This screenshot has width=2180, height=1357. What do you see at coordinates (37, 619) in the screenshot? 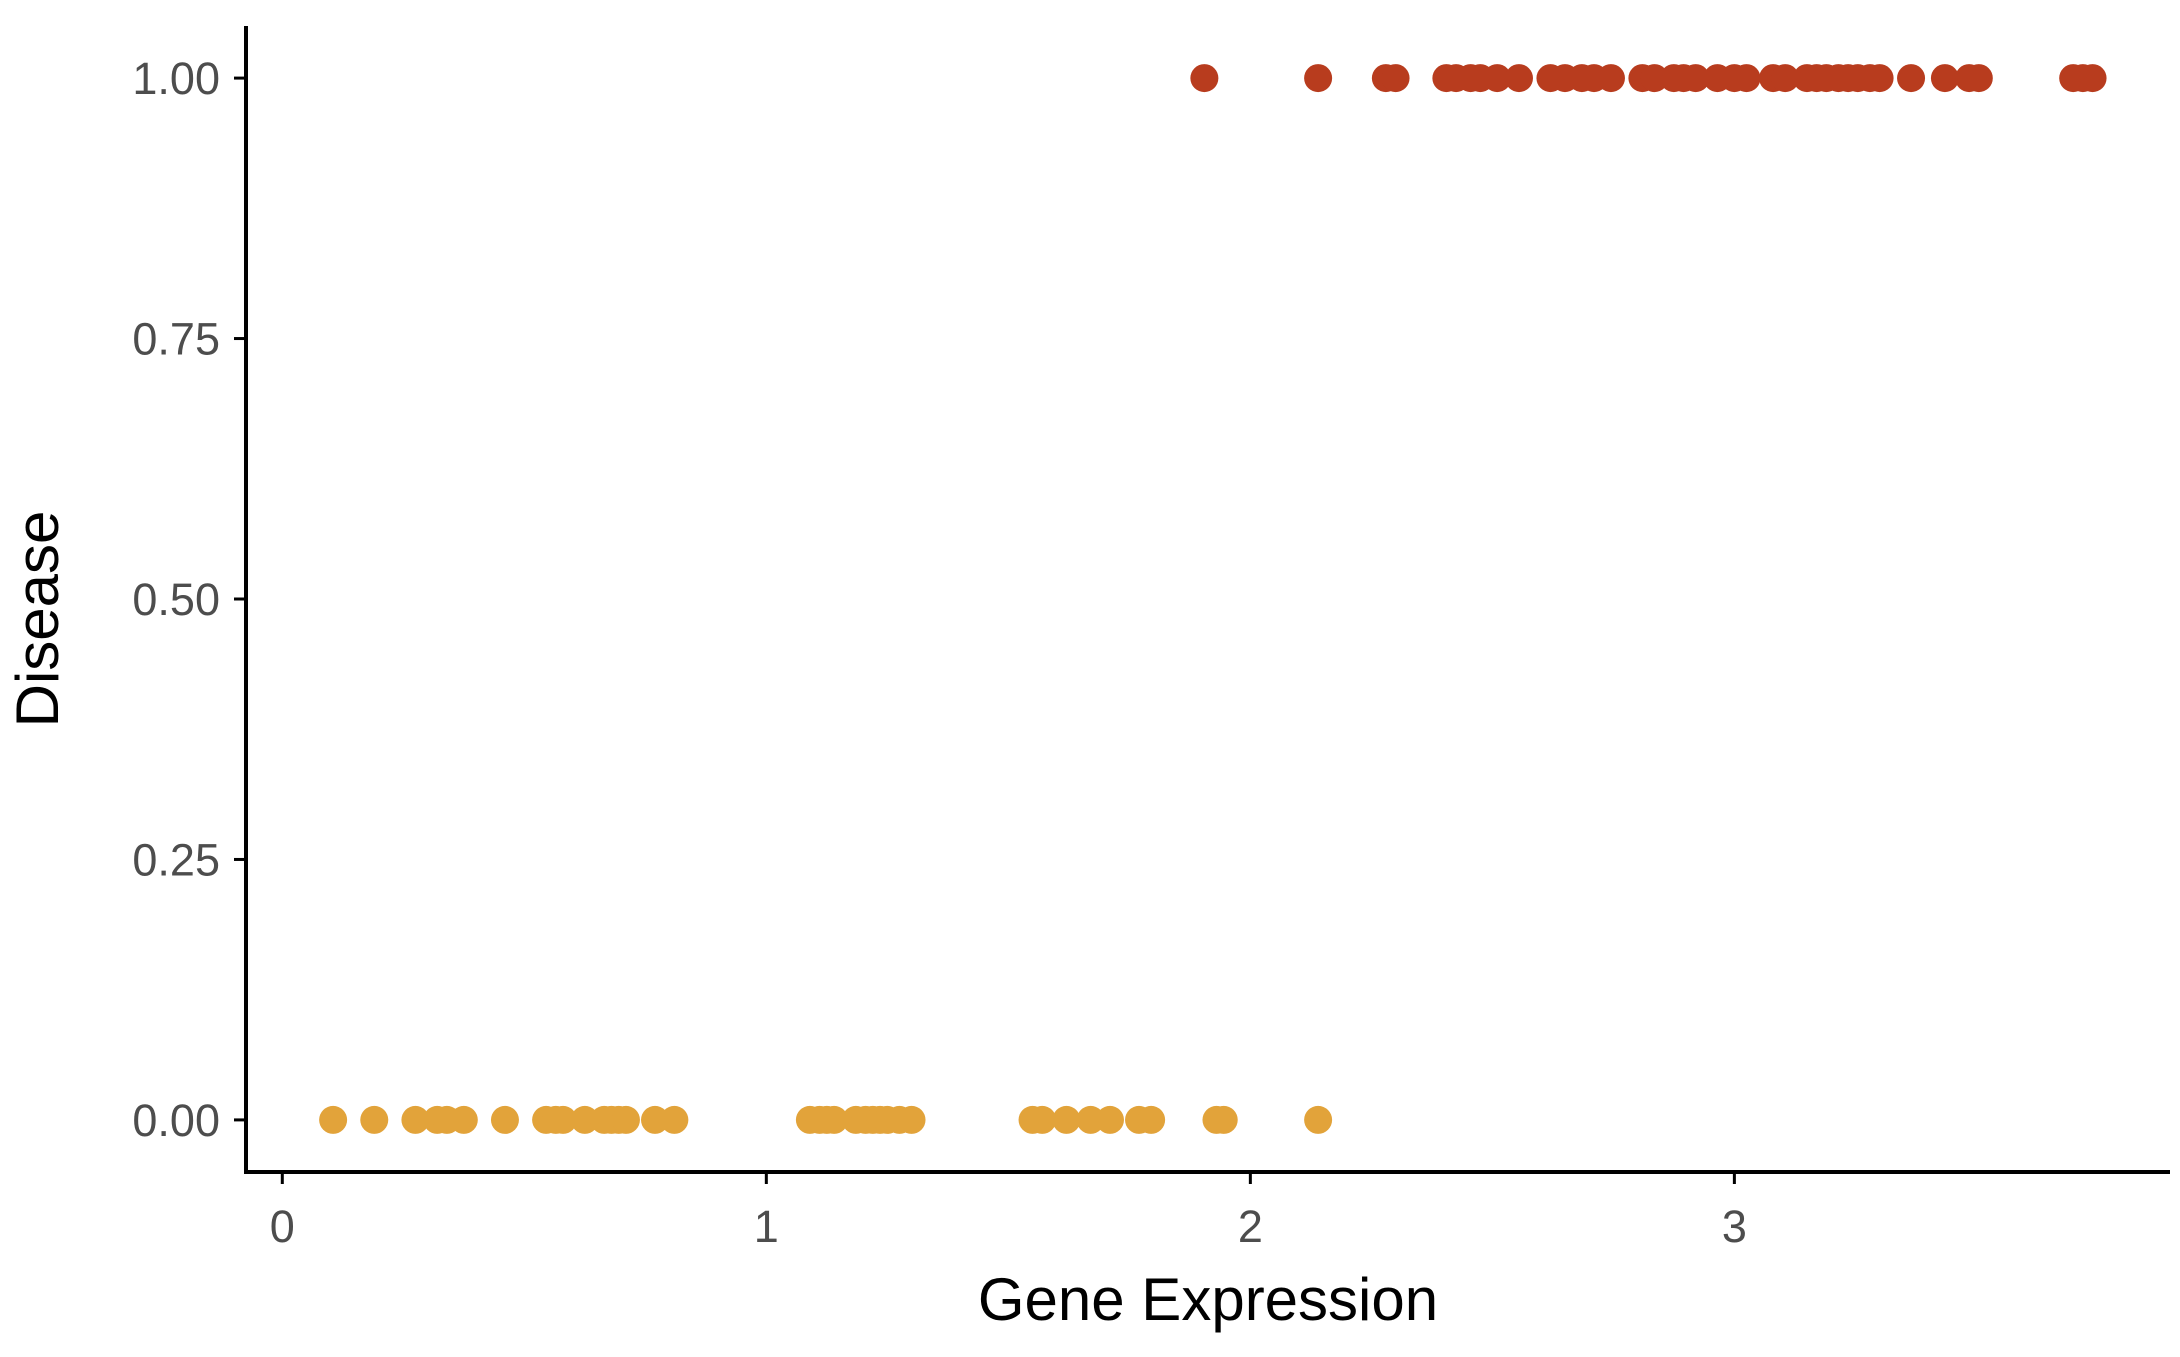
I see `y-axis-title: Disease` at bounding box center [37, 619].